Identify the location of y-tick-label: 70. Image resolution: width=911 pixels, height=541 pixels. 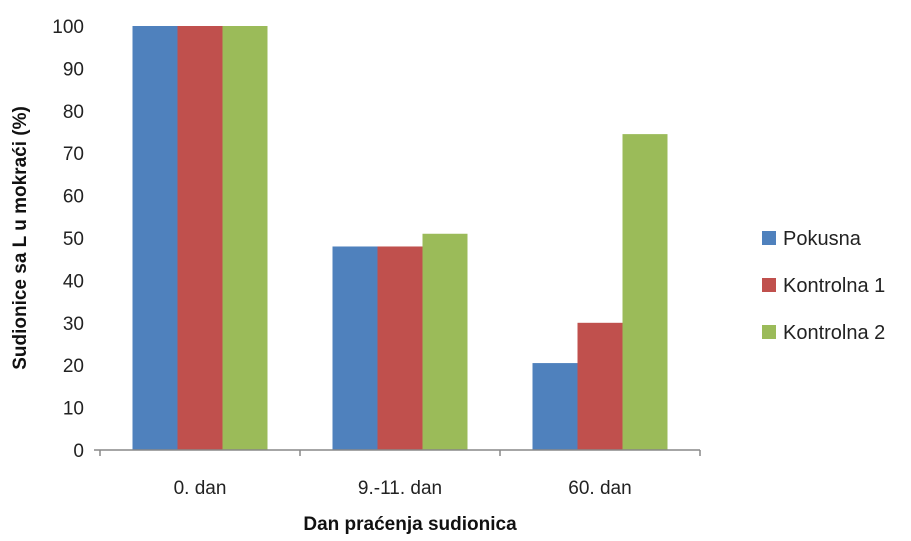
(73, 154).